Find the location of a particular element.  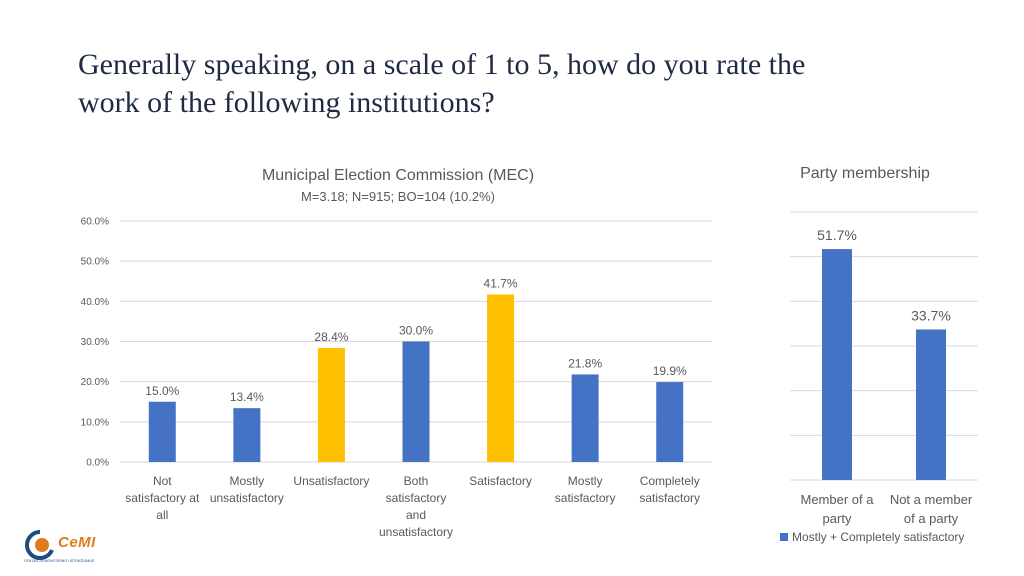

chart2-category-label: party is located at coordinates (837, 518).